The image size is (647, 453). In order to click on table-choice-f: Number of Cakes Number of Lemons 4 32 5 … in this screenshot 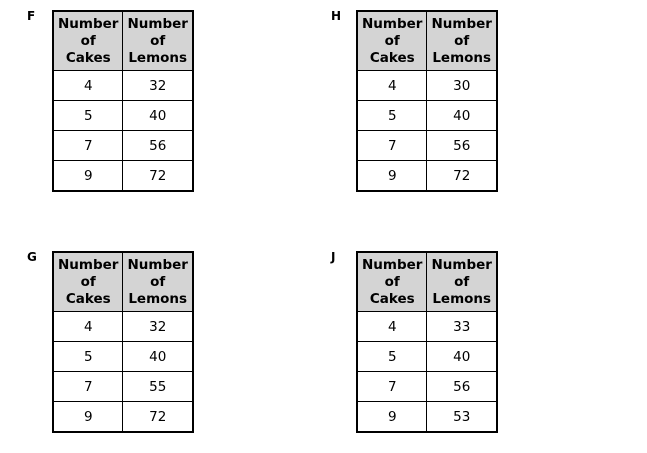, I will do `click(123, 101)`.